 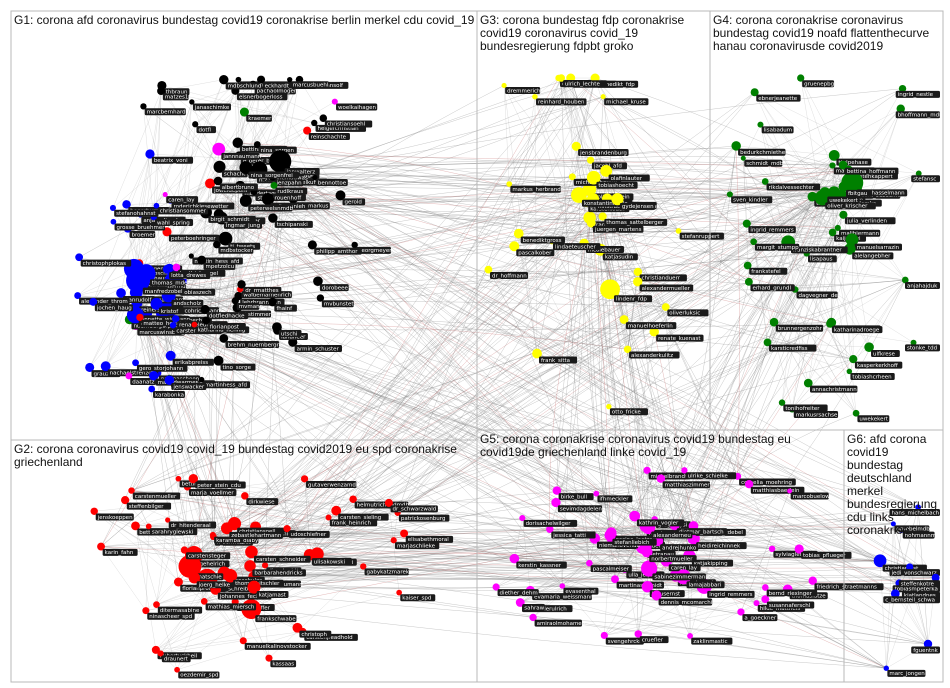 I want to click on graph-node: tschipanski, so click(x=290, y=220).